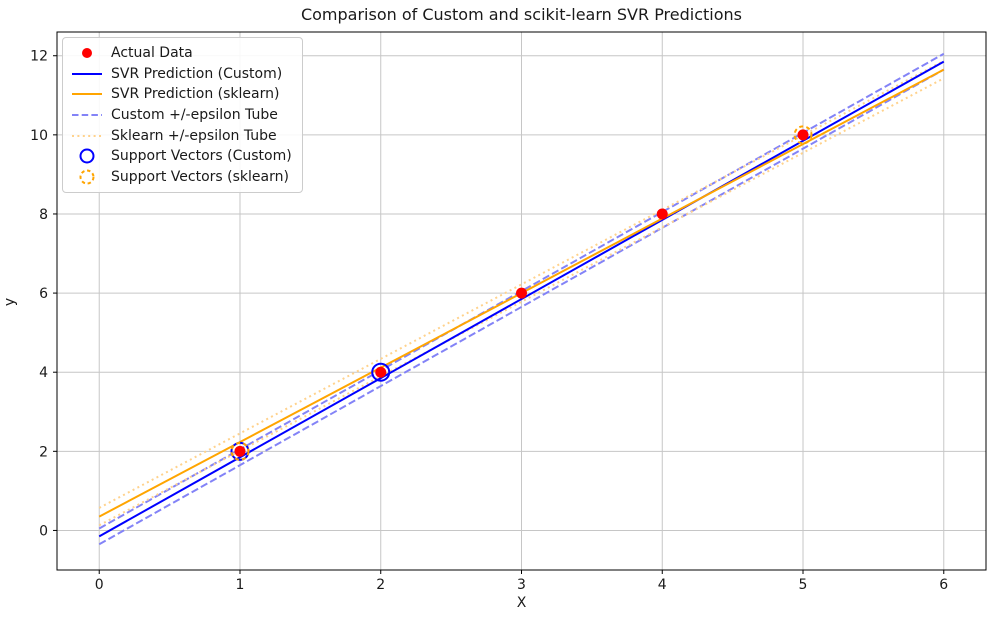 The width and height of the screenshot is (997, 622). I want to click on legend-item-label: SVR Prediction (sklearn), so click(195, 94).